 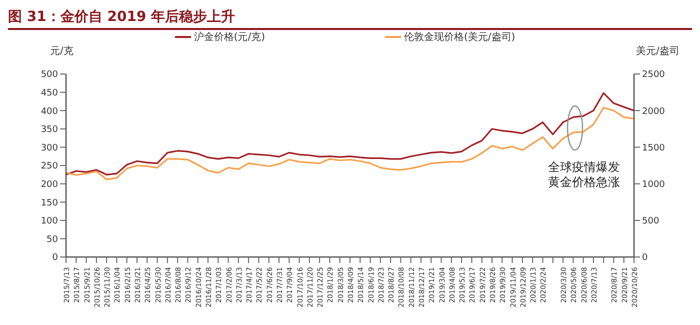 What do you see at coordinates (52, 239) in the screenshot?
I see `y-tick-label: 50` at bounding box center [52, 239].